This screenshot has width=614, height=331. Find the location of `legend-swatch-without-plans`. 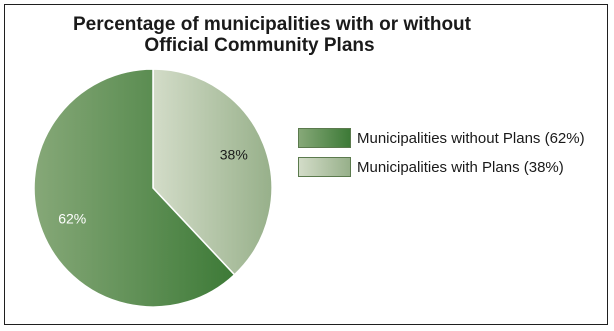

legend-swatch-without-plans is located at coordinates (324, 138).